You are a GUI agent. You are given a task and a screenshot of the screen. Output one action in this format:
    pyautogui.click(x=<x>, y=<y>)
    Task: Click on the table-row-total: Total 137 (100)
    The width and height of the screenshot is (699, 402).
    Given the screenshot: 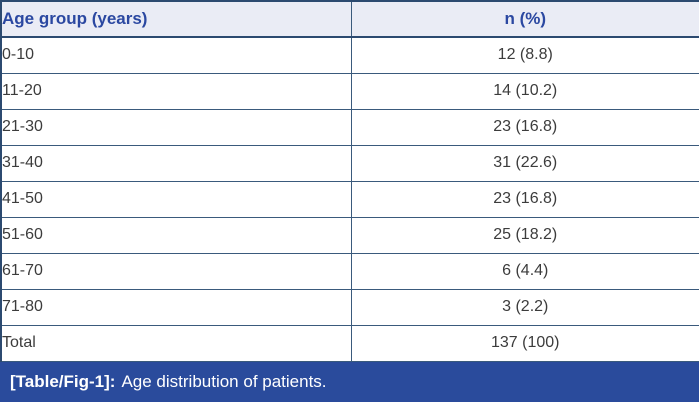 What is the action you would take?
    pyautogui.click(x=349, y=343)
    